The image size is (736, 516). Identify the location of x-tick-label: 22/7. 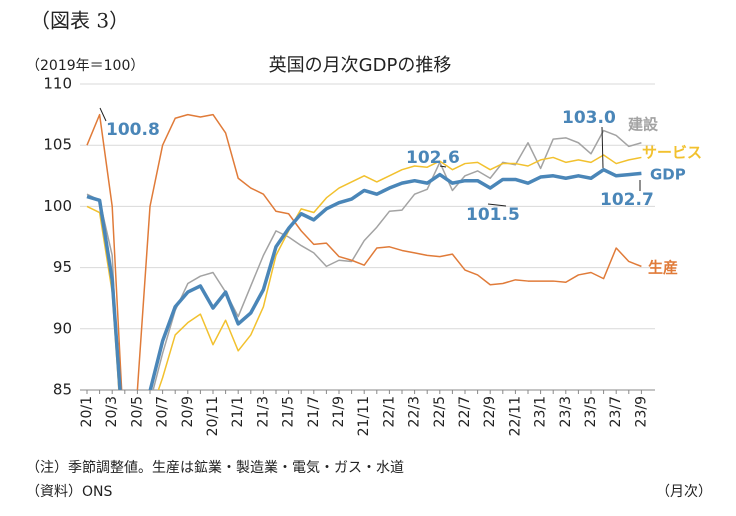
(465, 411).